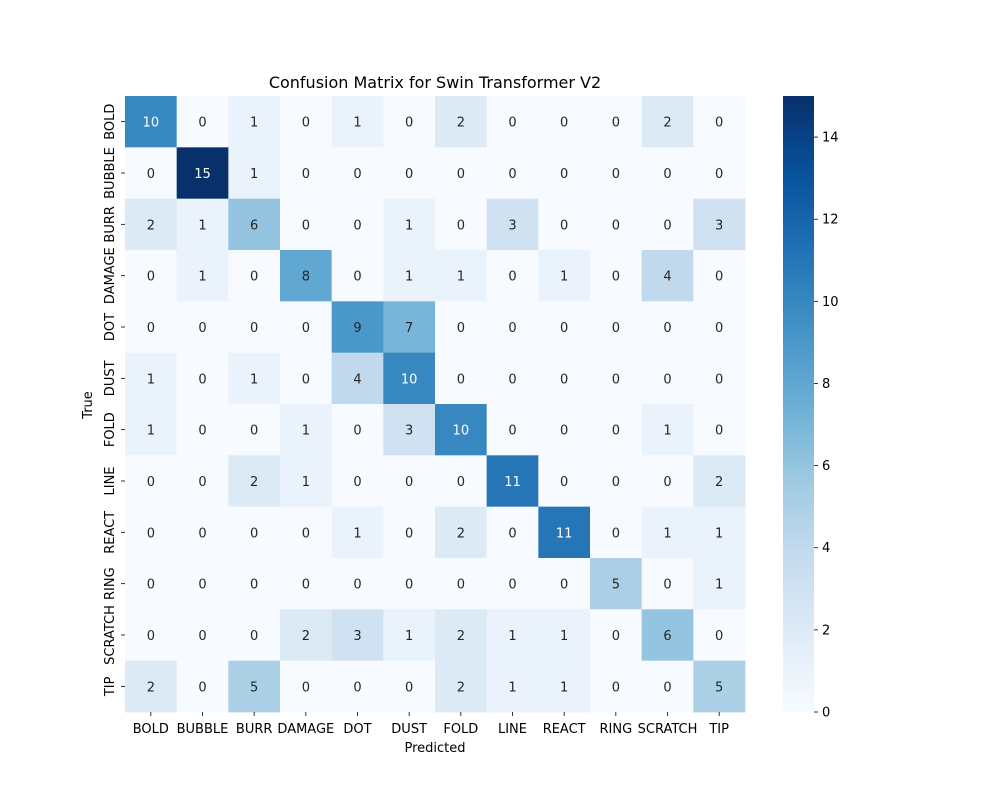  I want to click on colorbar-tick-label: 2, so click(826, 630).